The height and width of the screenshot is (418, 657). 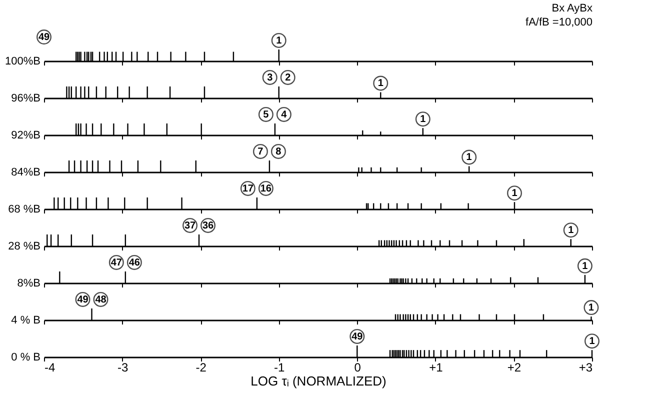 I want to click on annotation: 47, so click(x=116, y=262).